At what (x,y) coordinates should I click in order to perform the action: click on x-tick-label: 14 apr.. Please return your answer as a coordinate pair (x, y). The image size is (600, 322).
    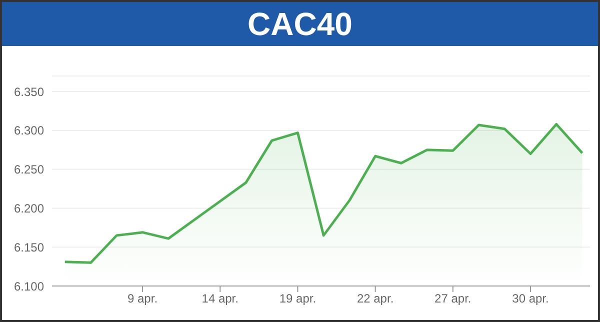
    Looking at the image, I should click on (220, 299).